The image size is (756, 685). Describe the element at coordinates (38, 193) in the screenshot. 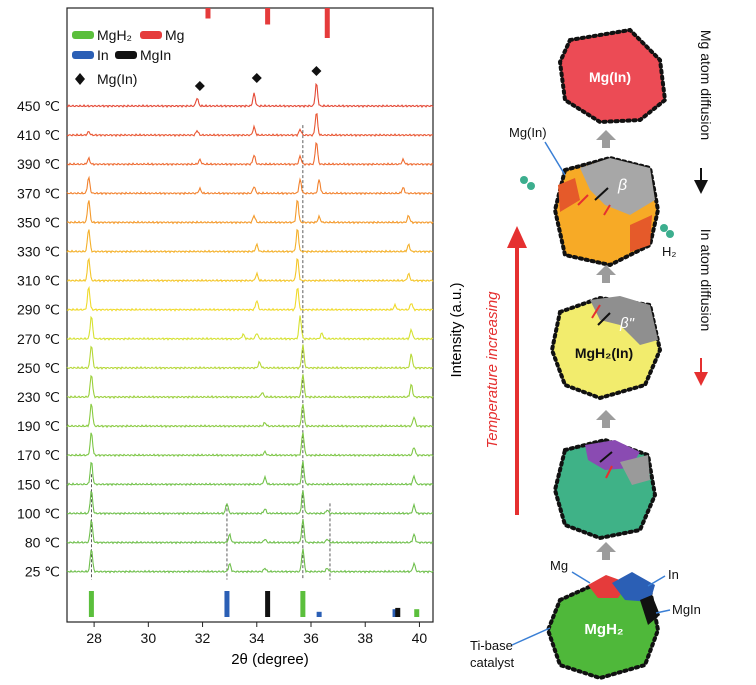

I see `temperature-label: 370 ℃` at that location.